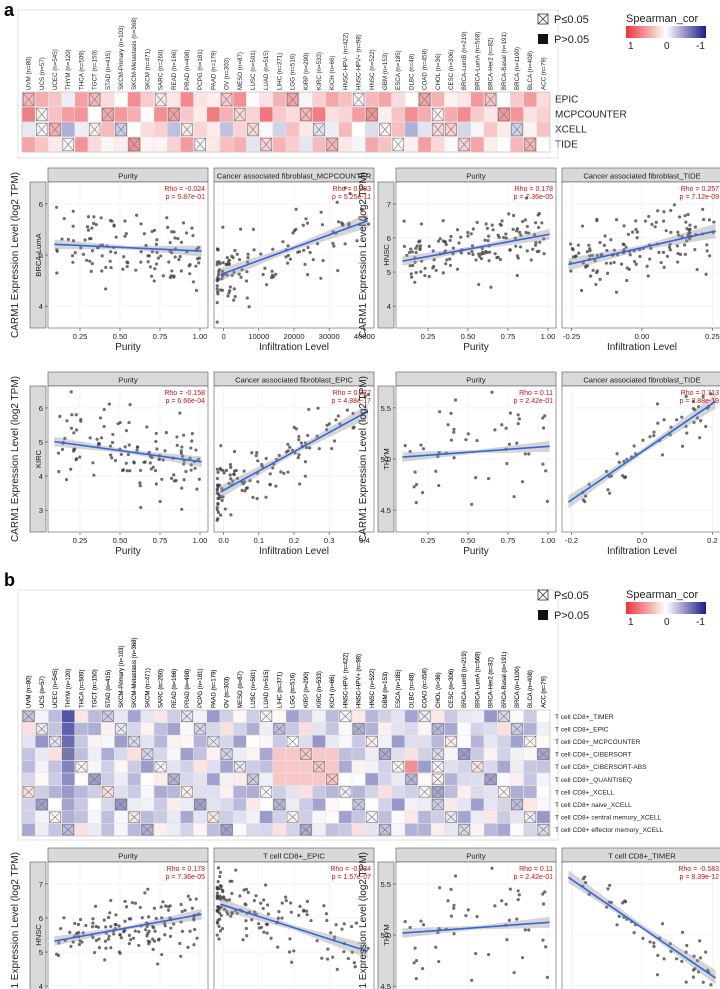  Describe the element at coordinates (543, 615) in the screenshot. I see `legend-nonsig-box` at that location.